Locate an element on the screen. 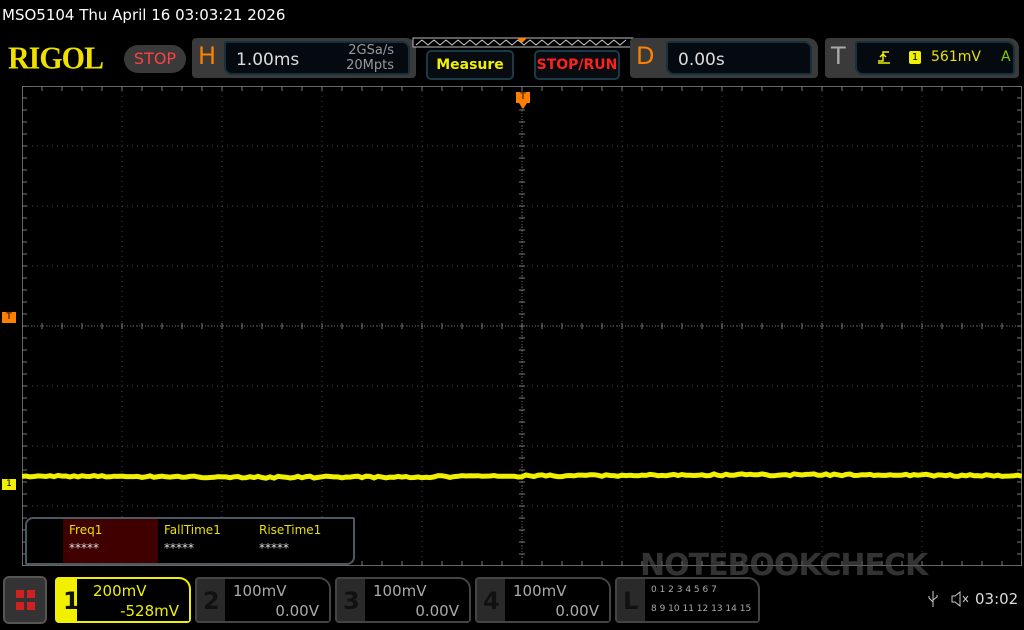 This screenshot has height=630, width=1024. grid-menu-icon is located at coordinates (25, 600).